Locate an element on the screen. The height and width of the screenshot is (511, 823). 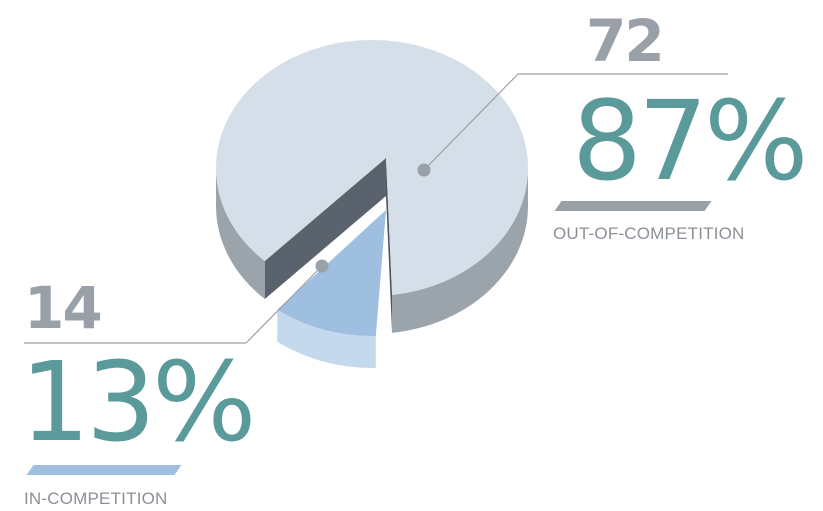
out-of-competition-count: 72 is located at coordinates (625, 41).